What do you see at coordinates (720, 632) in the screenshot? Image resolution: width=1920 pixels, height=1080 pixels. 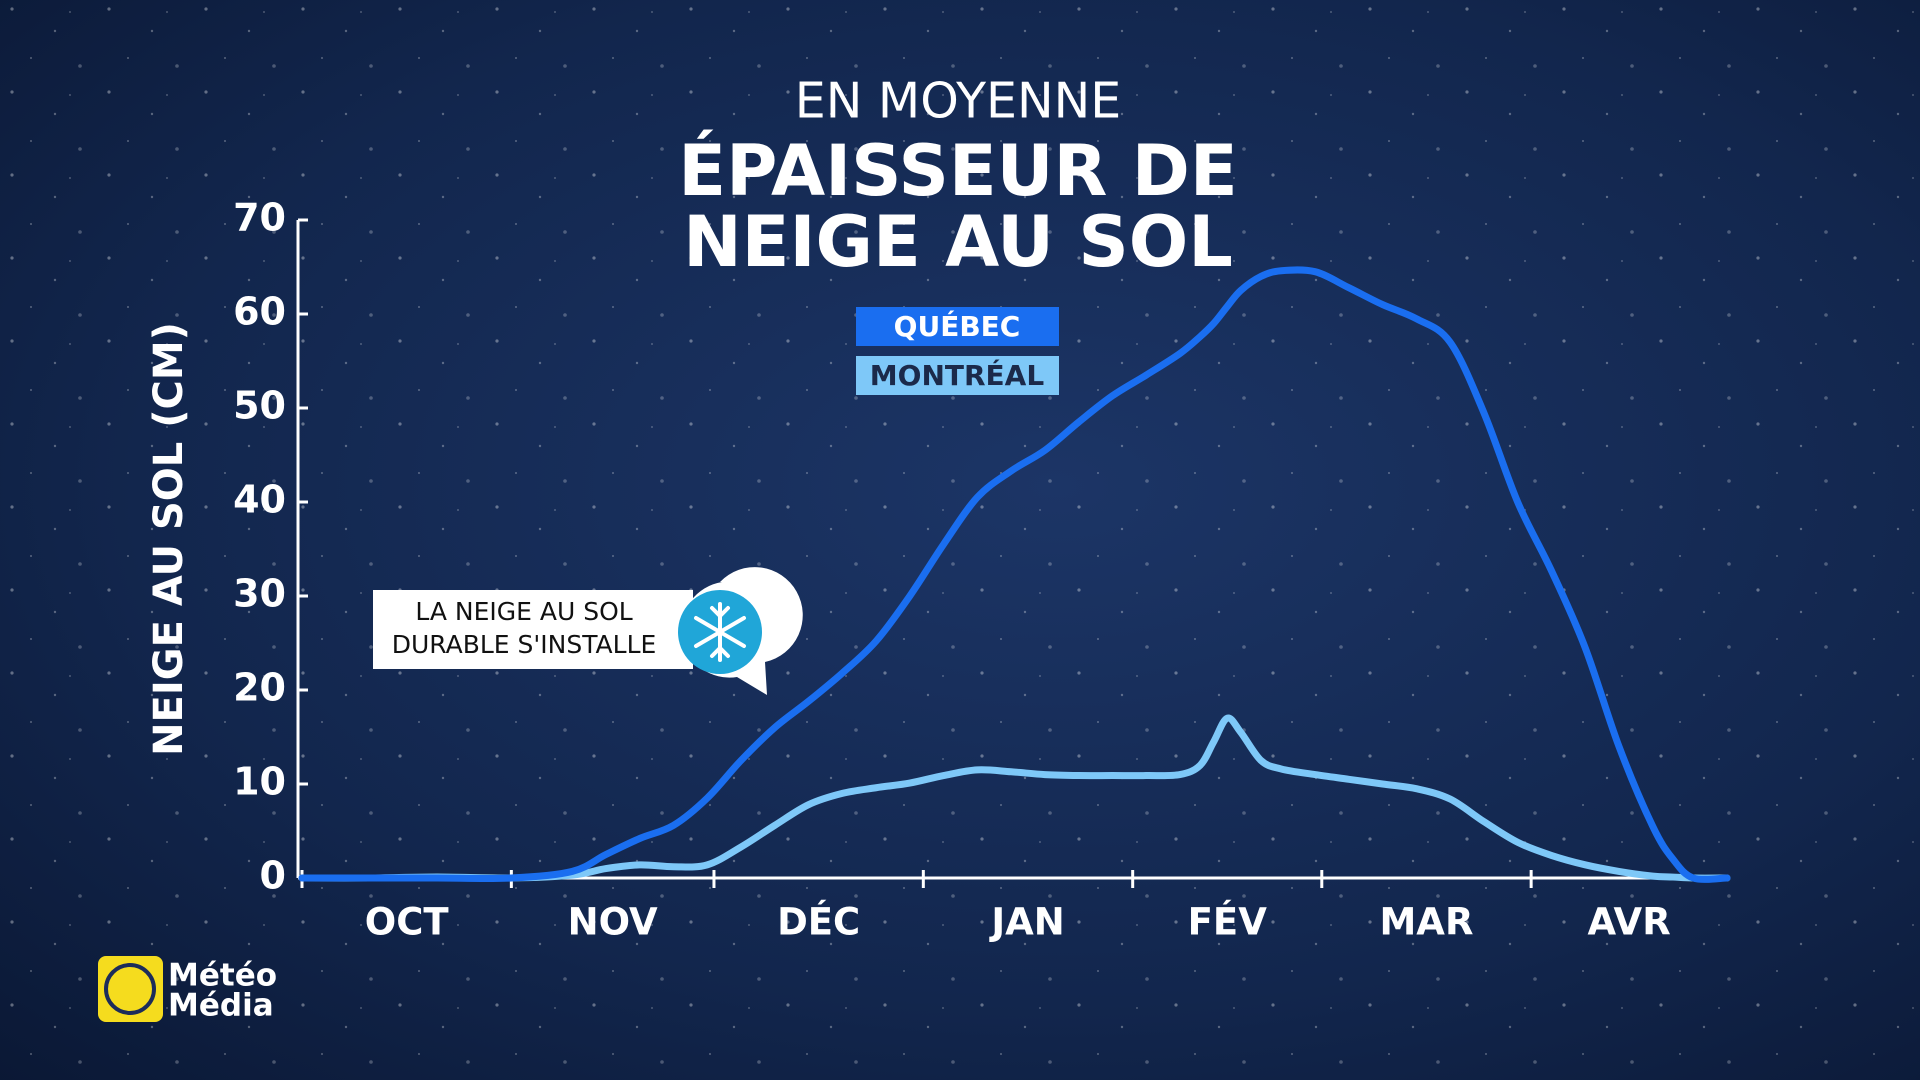 I see `snowflake-icon` at bounding box center [720, 632].